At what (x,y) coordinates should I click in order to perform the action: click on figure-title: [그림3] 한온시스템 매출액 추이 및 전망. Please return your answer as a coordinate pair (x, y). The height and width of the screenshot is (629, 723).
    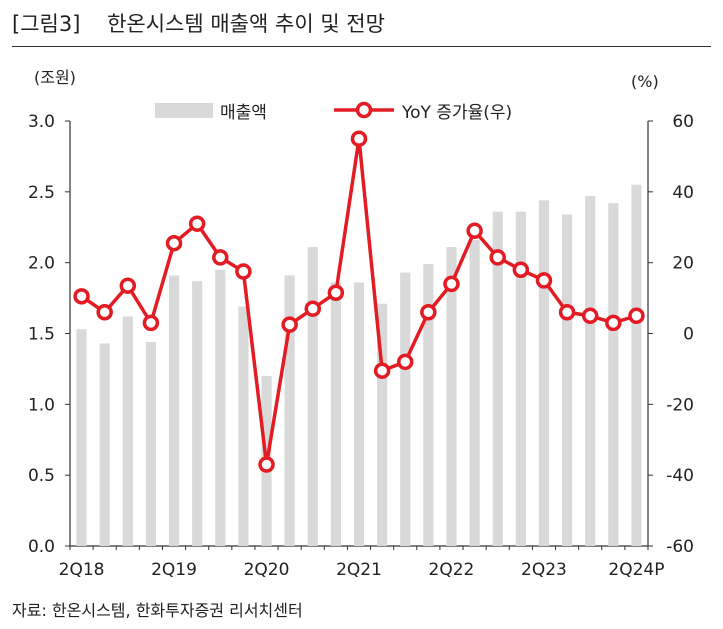
    Looking at the image, I should click on (198, 24).